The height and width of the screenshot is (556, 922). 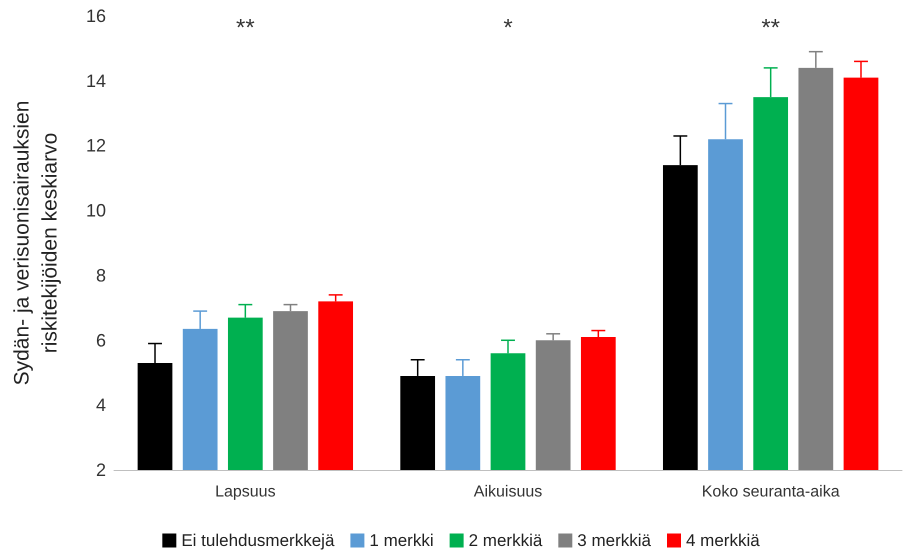 What do you see at coordinates (771, 492) in the screenshot?
I see `x-tick-label: Koko seuranta-aika` at bounding box center [771, 492].